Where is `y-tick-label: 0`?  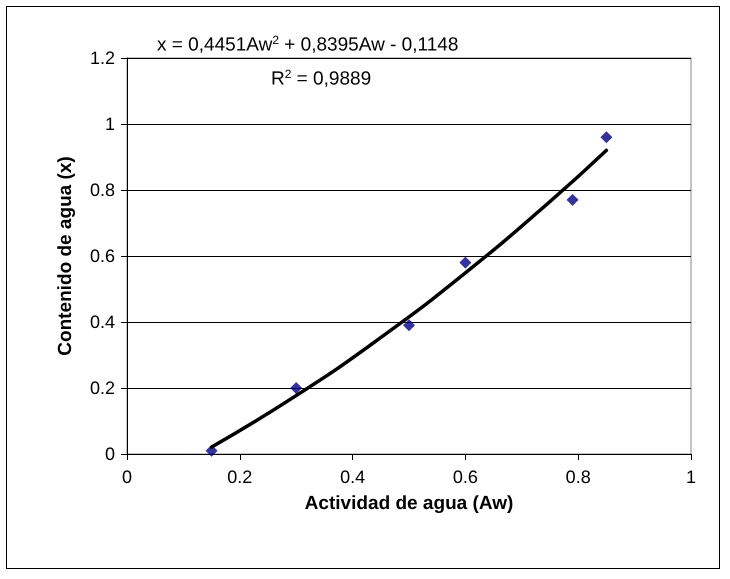 y-tick-label: 0 is located at coordinates (109, 454).